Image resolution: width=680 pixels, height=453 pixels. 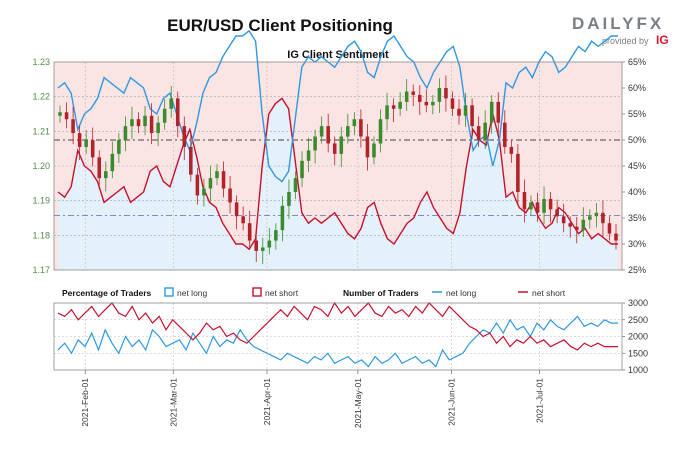 What do you see at coordinates (540, 400) in the screenshot?
I see `x-tick-label: 2021-Jul-01` at bounding box center [540, 400].